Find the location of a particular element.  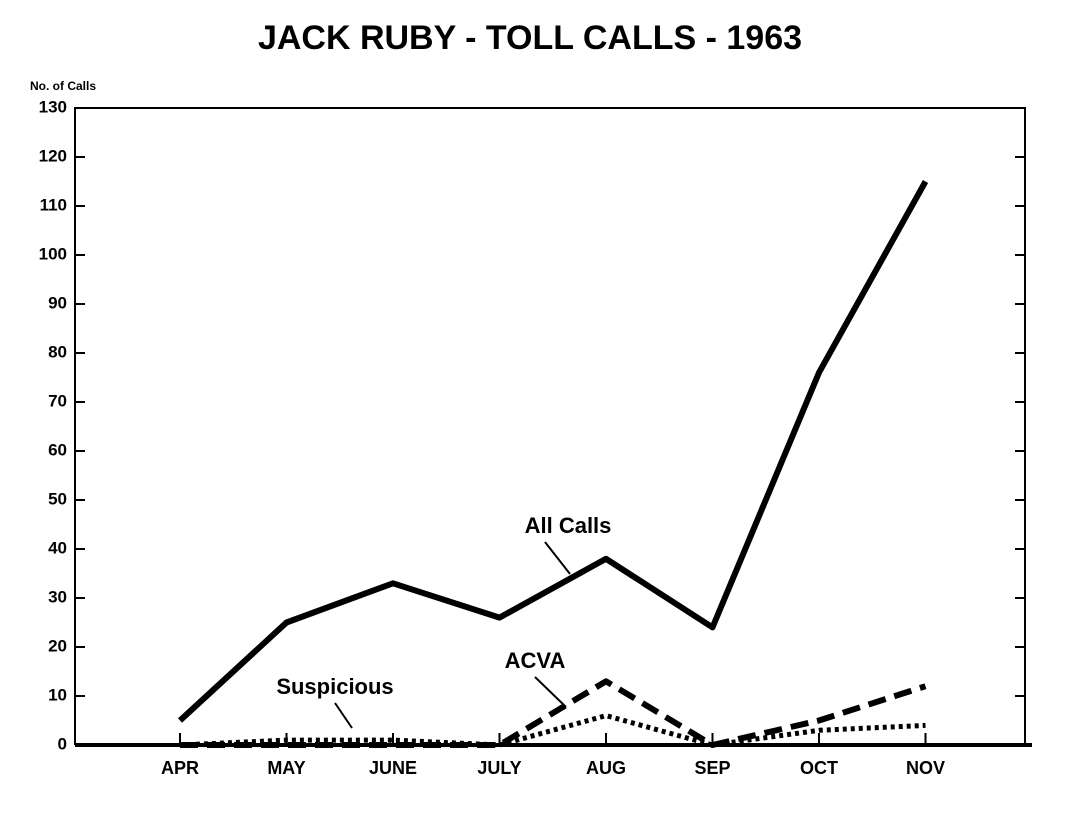

x-tick-label: OCT is located at coordinates (819, 768).